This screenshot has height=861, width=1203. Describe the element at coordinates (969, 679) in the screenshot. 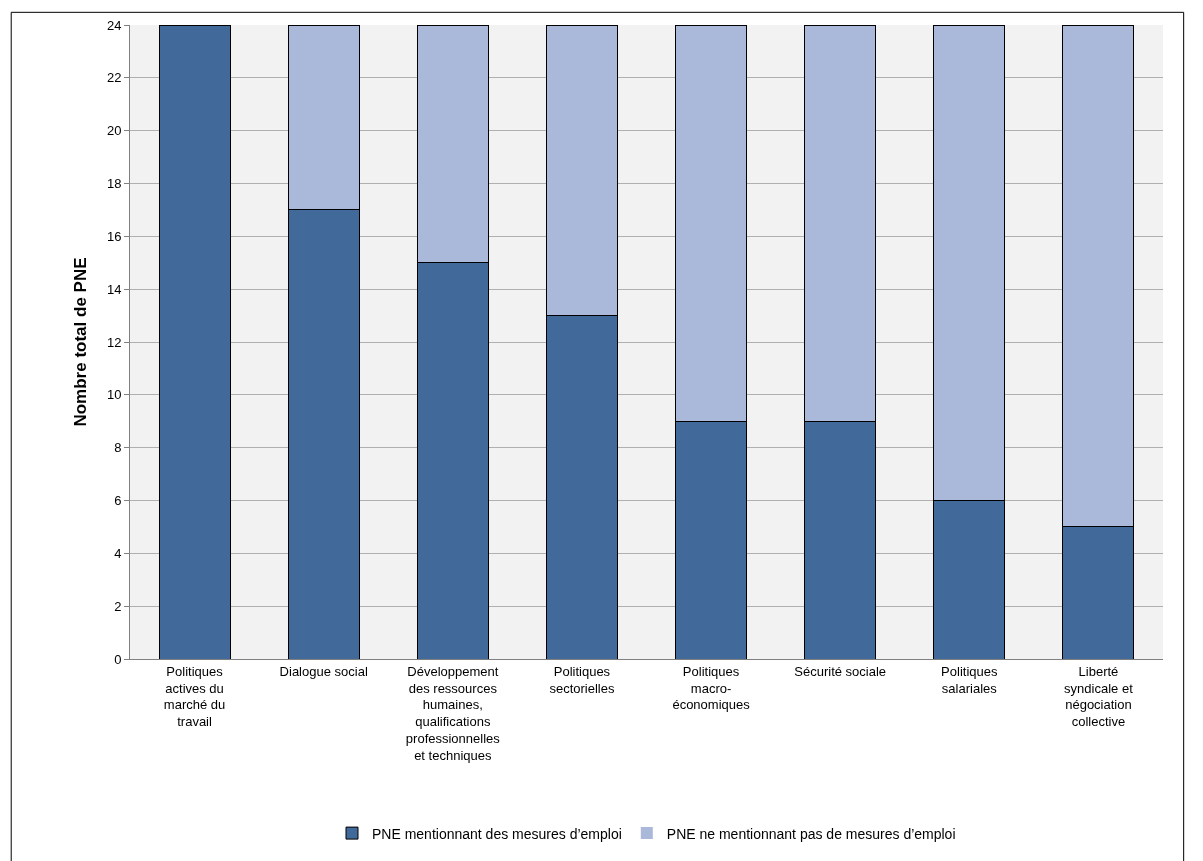

I see `x-tick-label: Politiques salariales` at that location.